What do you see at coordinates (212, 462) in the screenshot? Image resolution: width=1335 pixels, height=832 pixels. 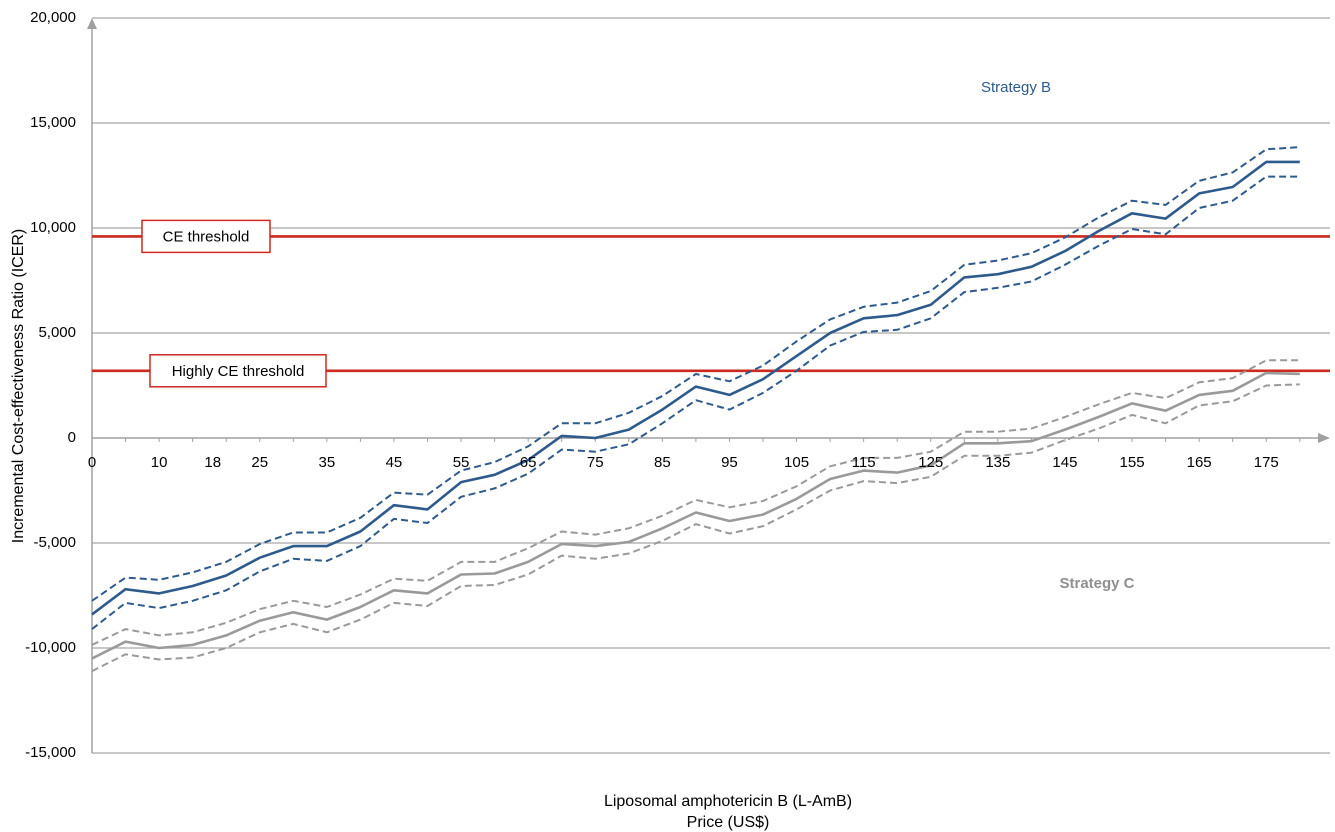 I see `x-tick-label: 18` at bounding box center [212, 462].